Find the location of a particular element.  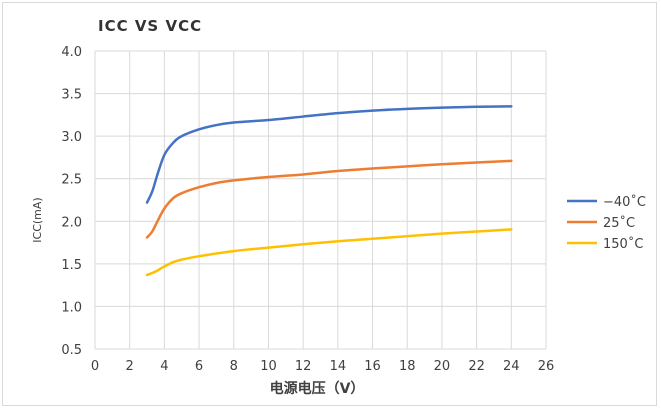

y-tick-label: 1.0 is located at coordinates (71, 307).